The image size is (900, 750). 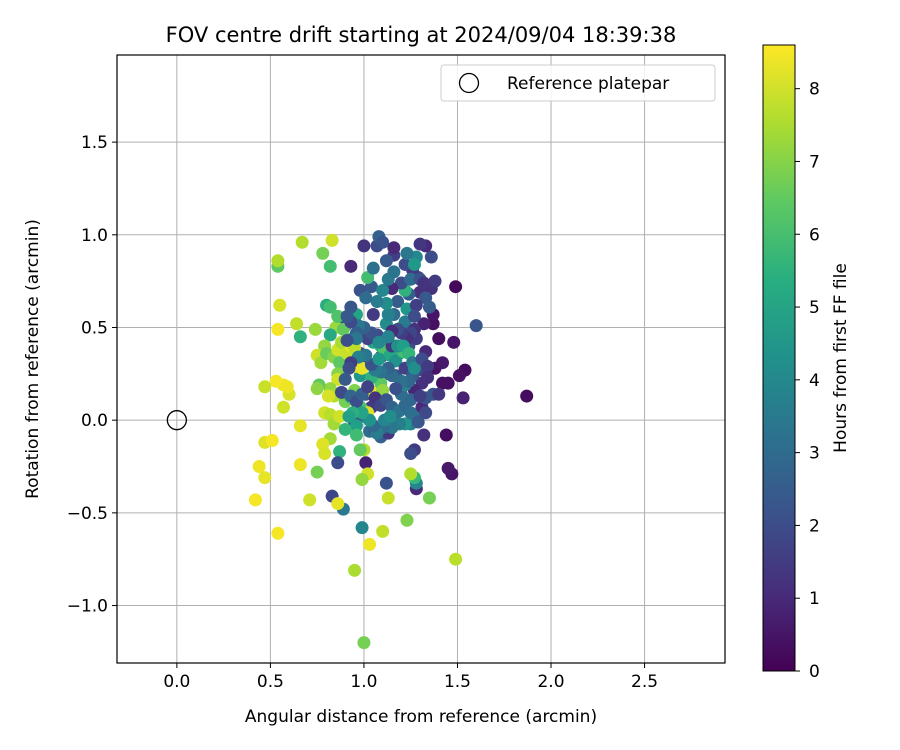 What do you see at coordinates (644, 682) in the screenshot?
I see `x-tick-label: 2.5` at bounding box center [644, 682].